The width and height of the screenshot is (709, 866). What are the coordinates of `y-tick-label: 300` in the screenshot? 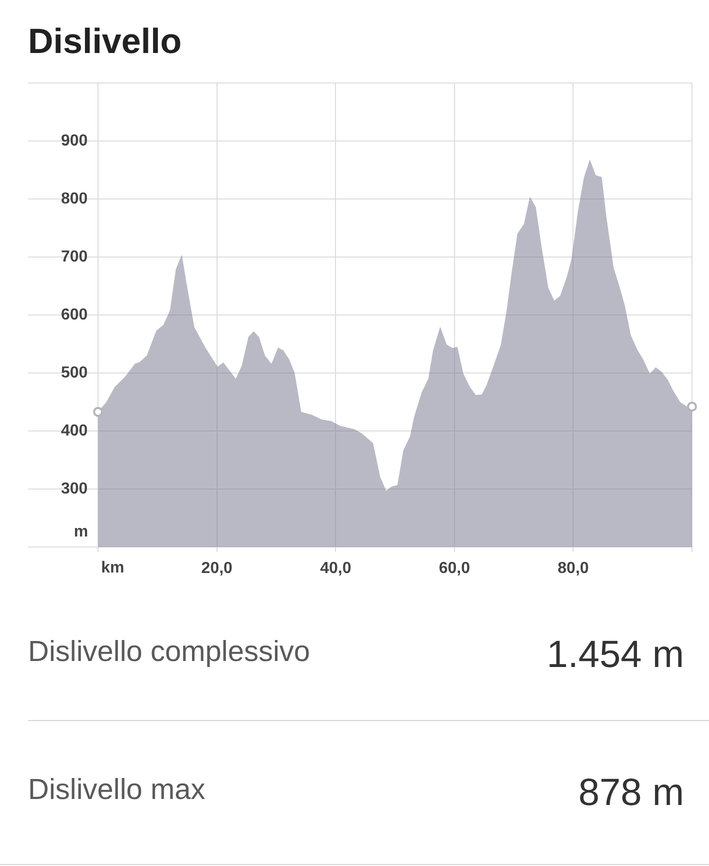 It's located at (74, 489).